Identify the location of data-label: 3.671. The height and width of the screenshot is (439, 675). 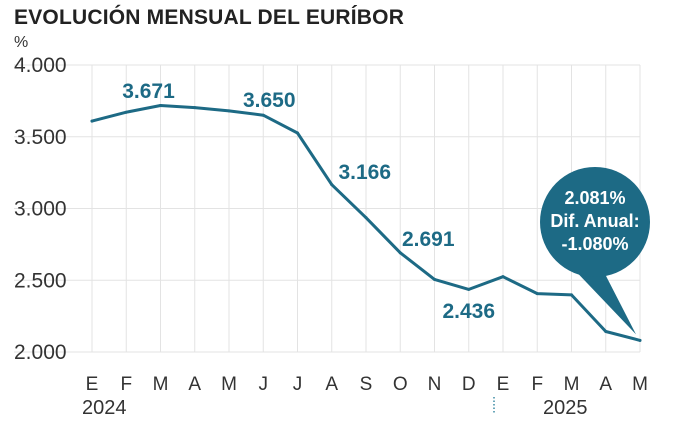
(148, 91).